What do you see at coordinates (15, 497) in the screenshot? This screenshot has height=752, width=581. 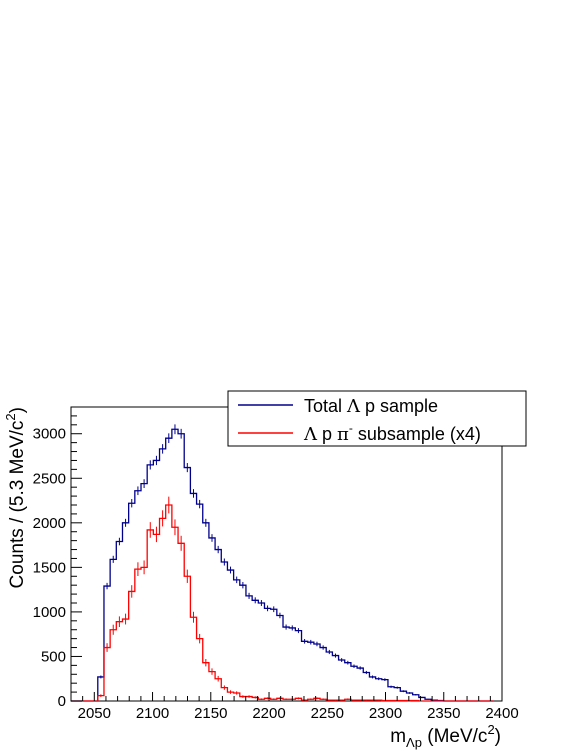 I see `y-axis-title: Counts / (5.3 MeV/c2)` at bounding box center [15, 497].